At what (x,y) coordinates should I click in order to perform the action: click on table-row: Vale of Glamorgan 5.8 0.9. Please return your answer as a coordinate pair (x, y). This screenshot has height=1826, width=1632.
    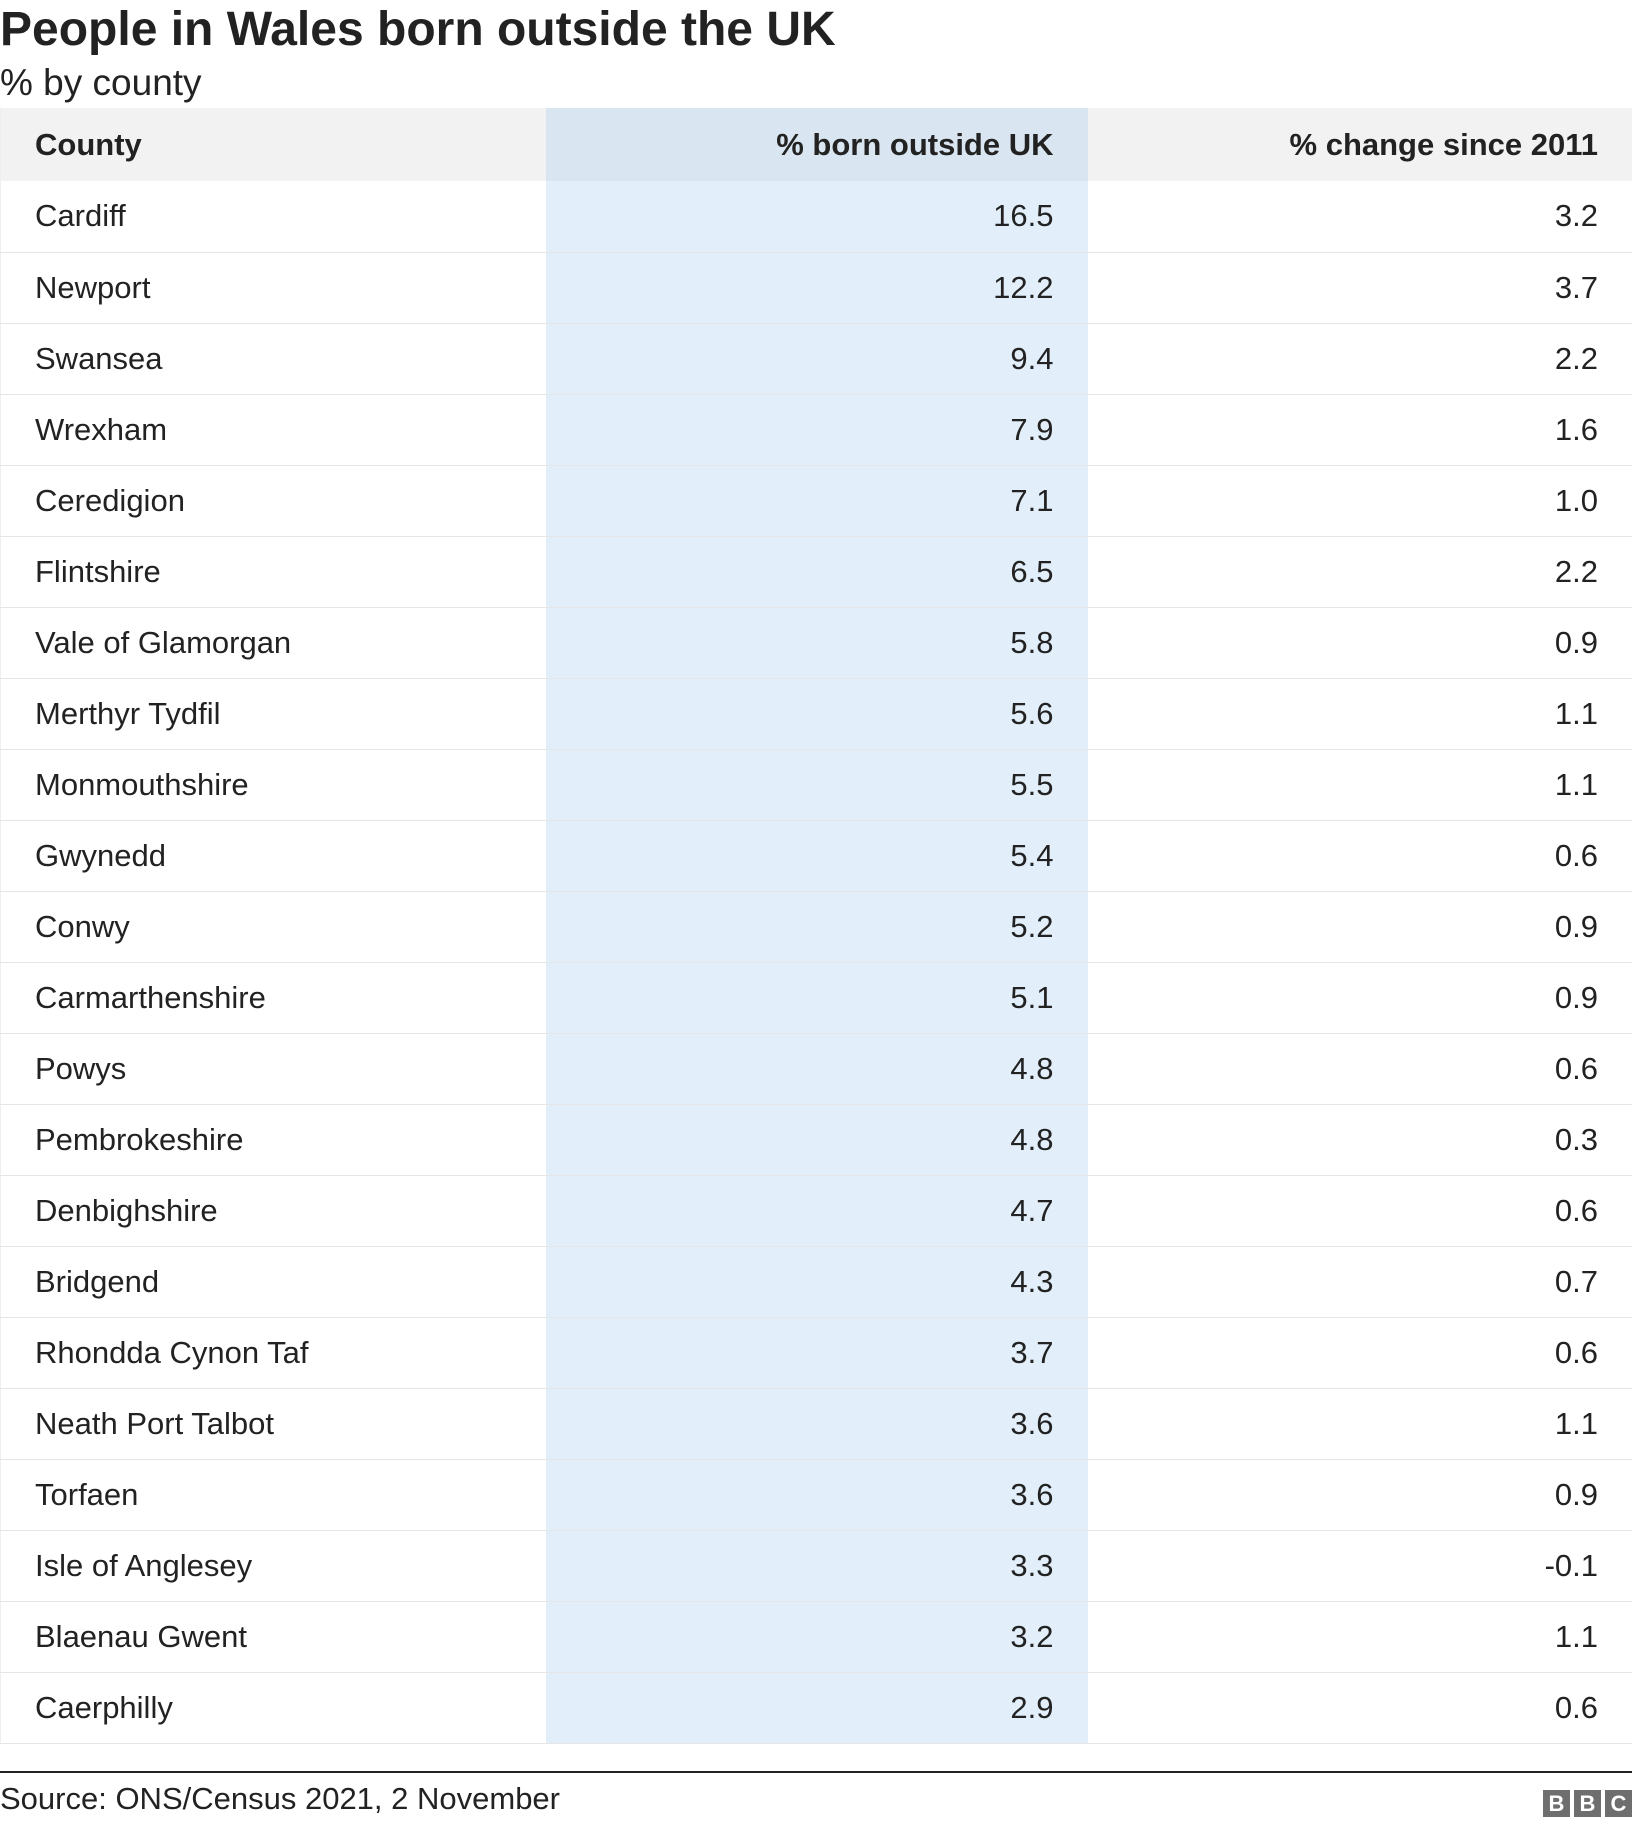
    Looking at the image, I should click on (816, 643).